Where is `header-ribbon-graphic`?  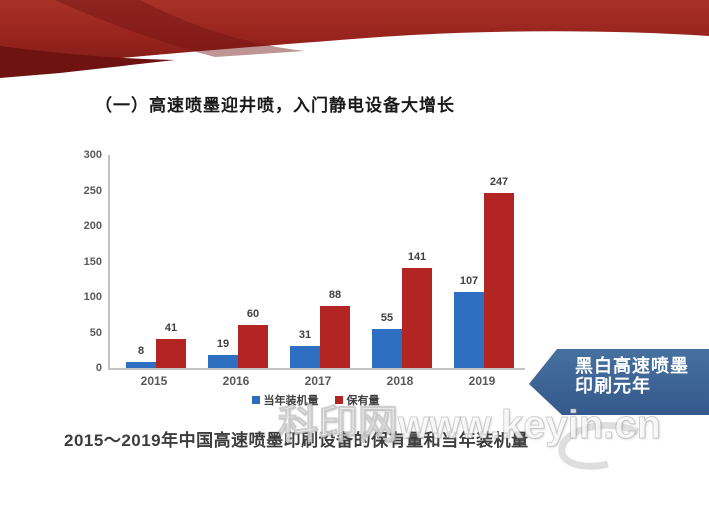
header-ribbon-graphic is located at coordinates (354, 39).